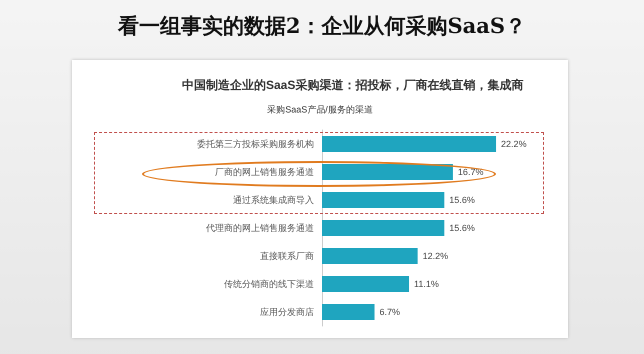  What do you see at coordinates (390, 312) in the screenshot?
I see `data-label: 6.7%` at bounding box center [390, 312].